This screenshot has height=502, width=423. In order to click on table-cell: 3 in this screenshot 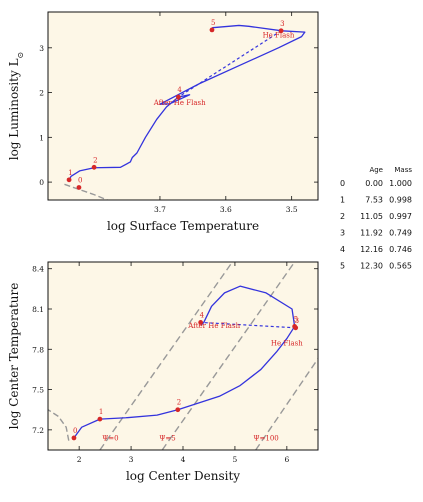, I will do `click(342, 233)`.